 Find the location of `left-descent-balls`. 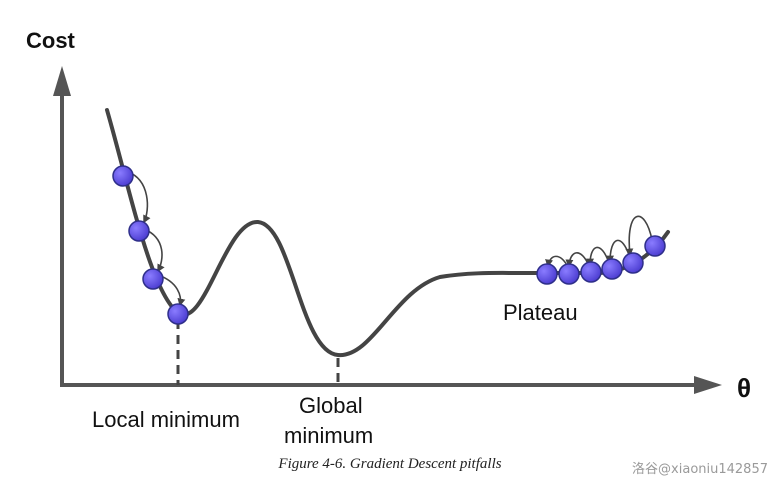

left-descent-balls is located at coordinates (150, 245).